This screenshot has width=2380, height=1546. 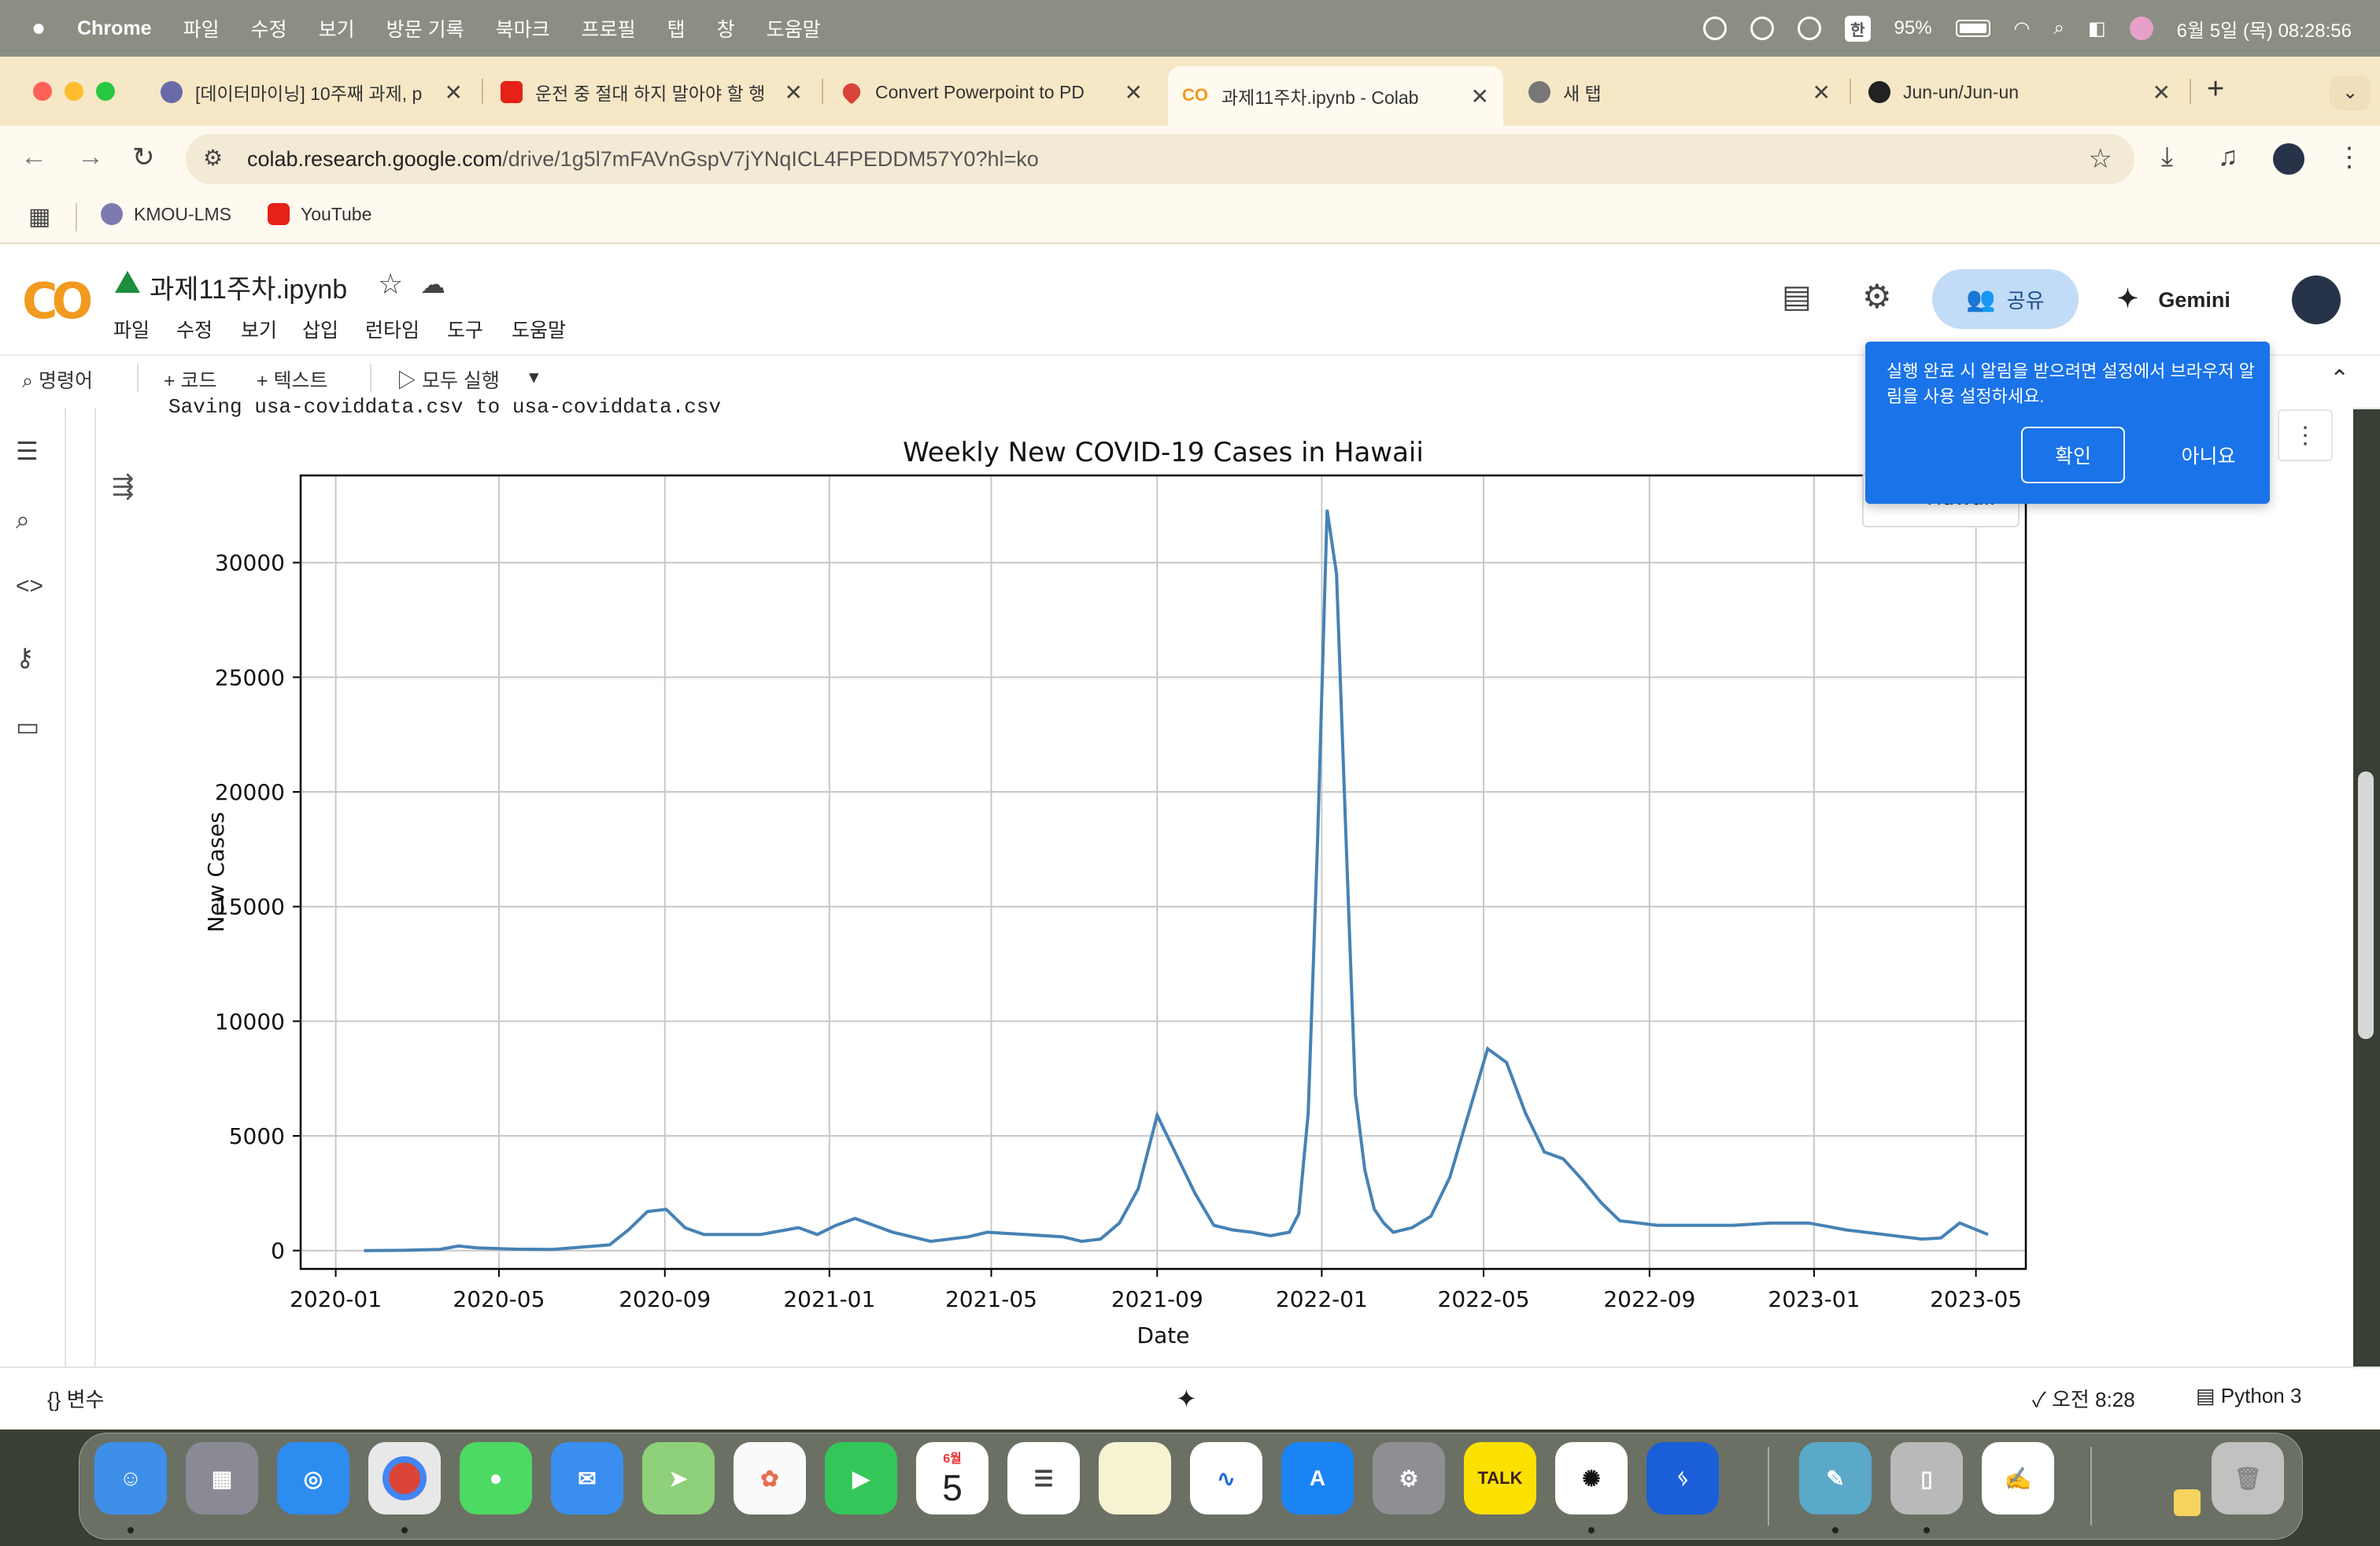 What do you see at coordinates (1715, 28) in the screenshot?
I see `chatgpt-status-icon` at bounding box center [1715, 28].